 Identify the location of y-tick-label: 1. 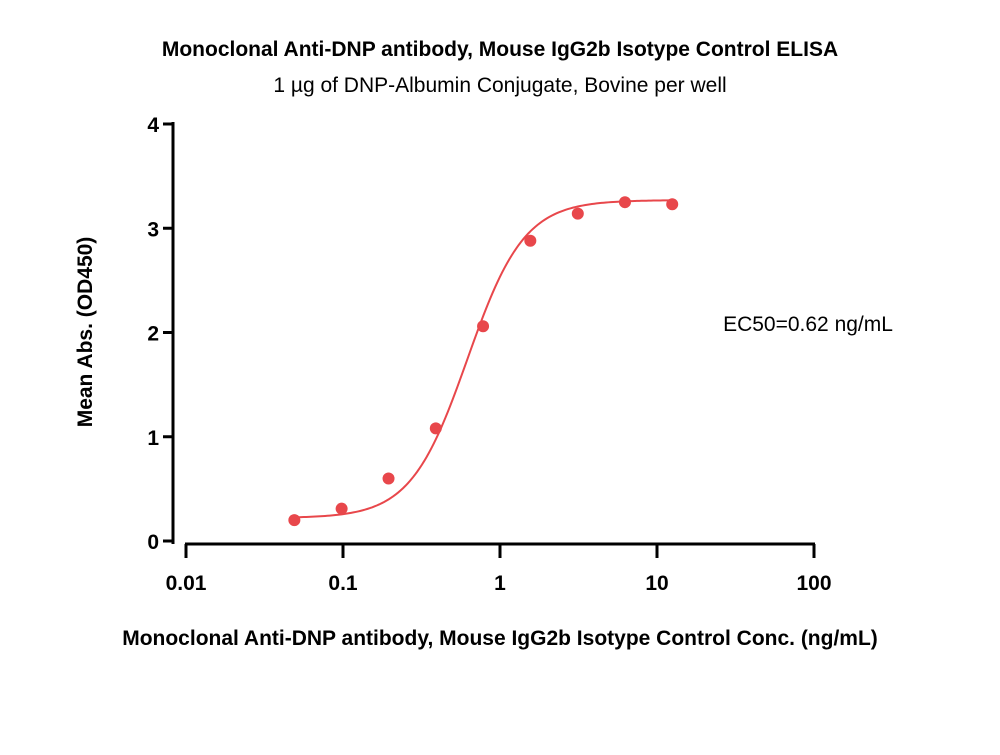
(153, 438).